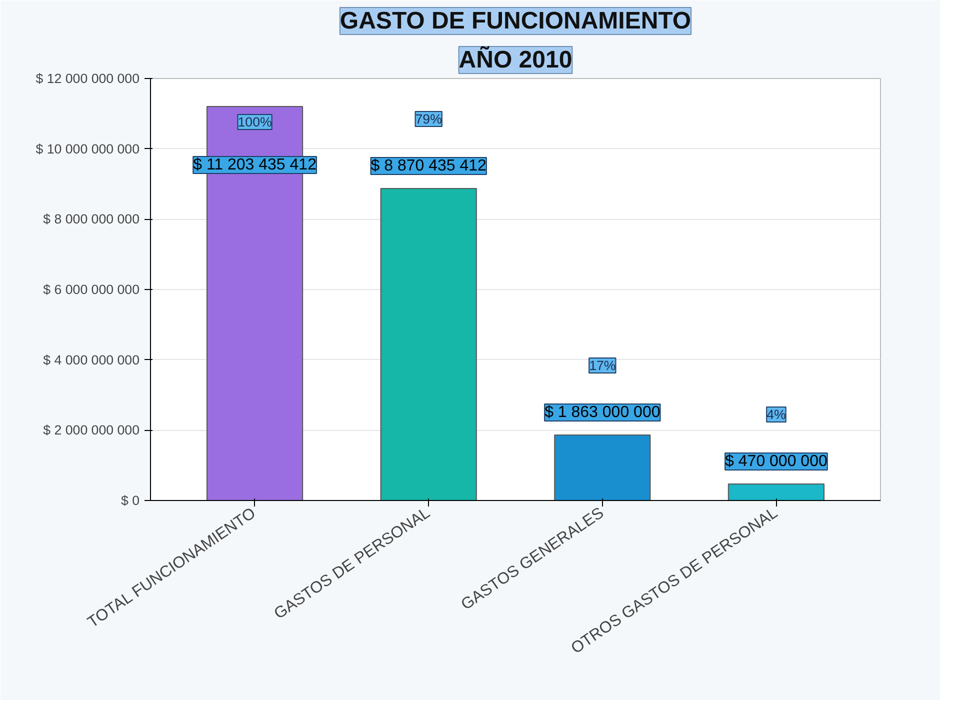 The width and height of the screenshot is (960, 720). I want to click on y-tick-label: $ 2 000 000 000, so click(91, 430).